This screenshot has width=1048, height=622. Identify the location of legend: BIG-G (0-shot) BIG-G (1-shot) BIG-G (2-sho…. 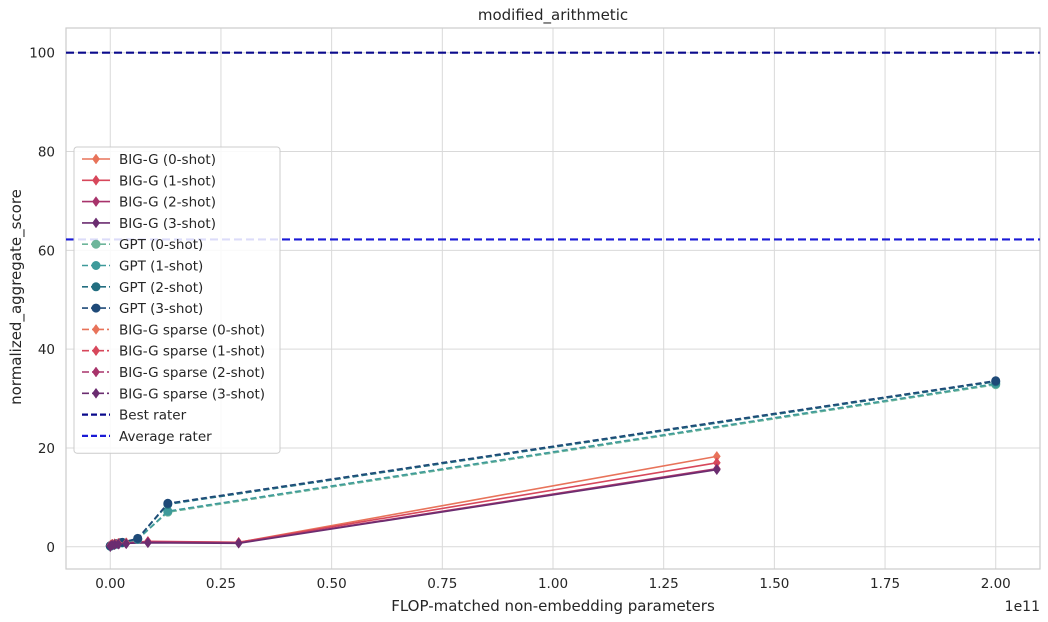
(177, 300).